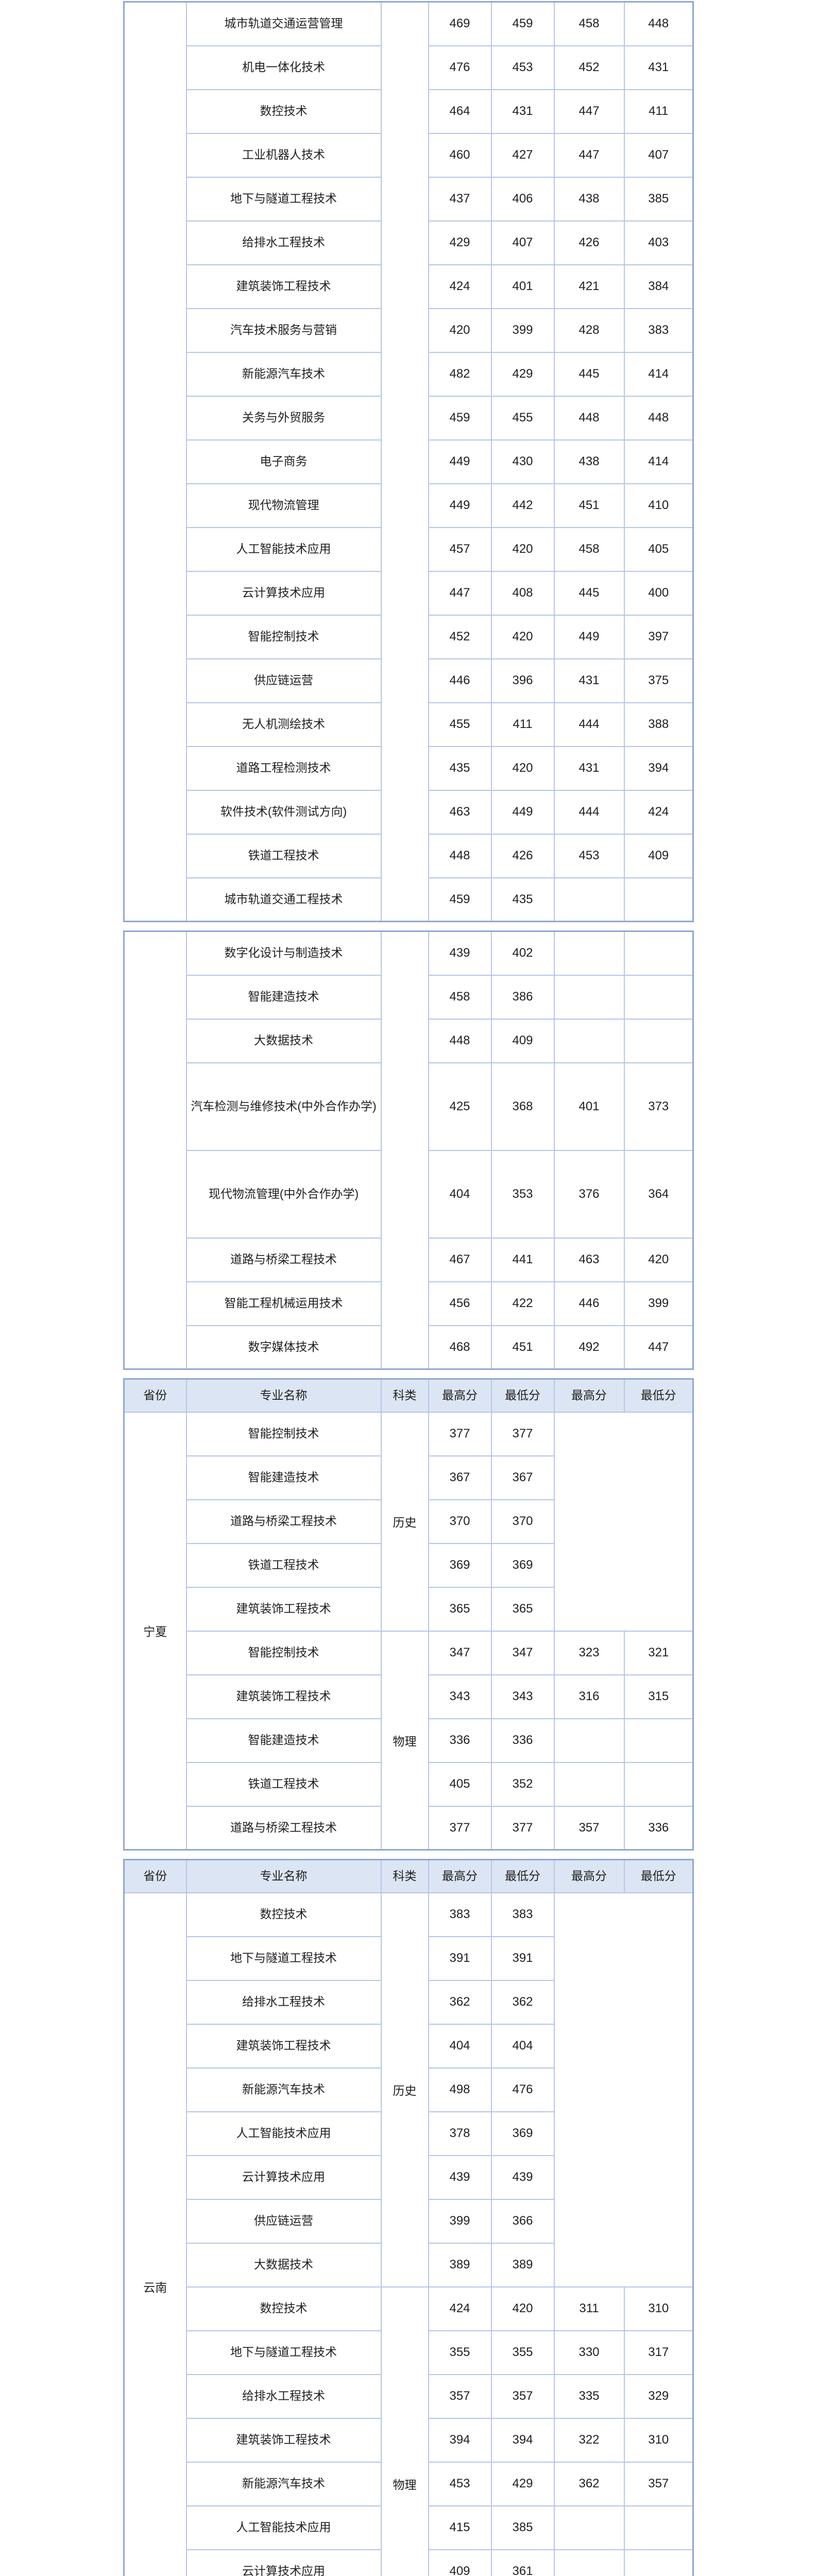  What do you see at coordinates (658, 856) in the screenshot?
I see `score-min-2-cell: 409` at bounding box center [658, 856].